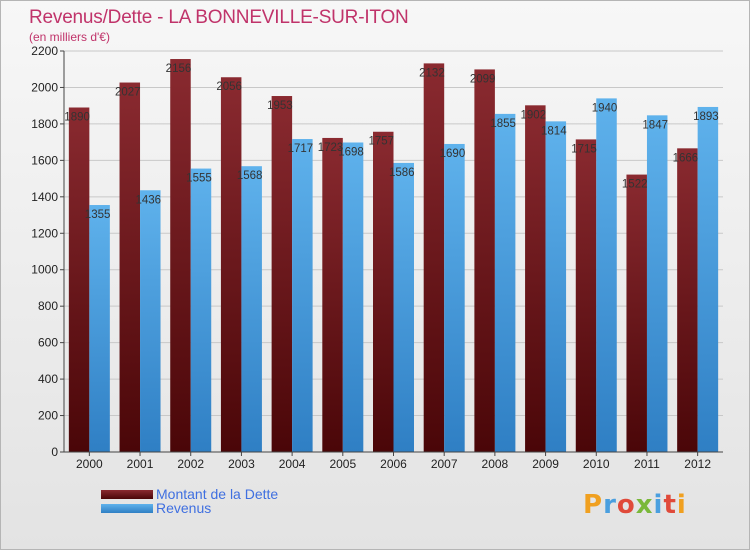 This screenshot has width=750, height=550. What do you see at coordinates (280, 106) in the screenshot?
I see `value-label: 1953` at bounding box center [280, 106].